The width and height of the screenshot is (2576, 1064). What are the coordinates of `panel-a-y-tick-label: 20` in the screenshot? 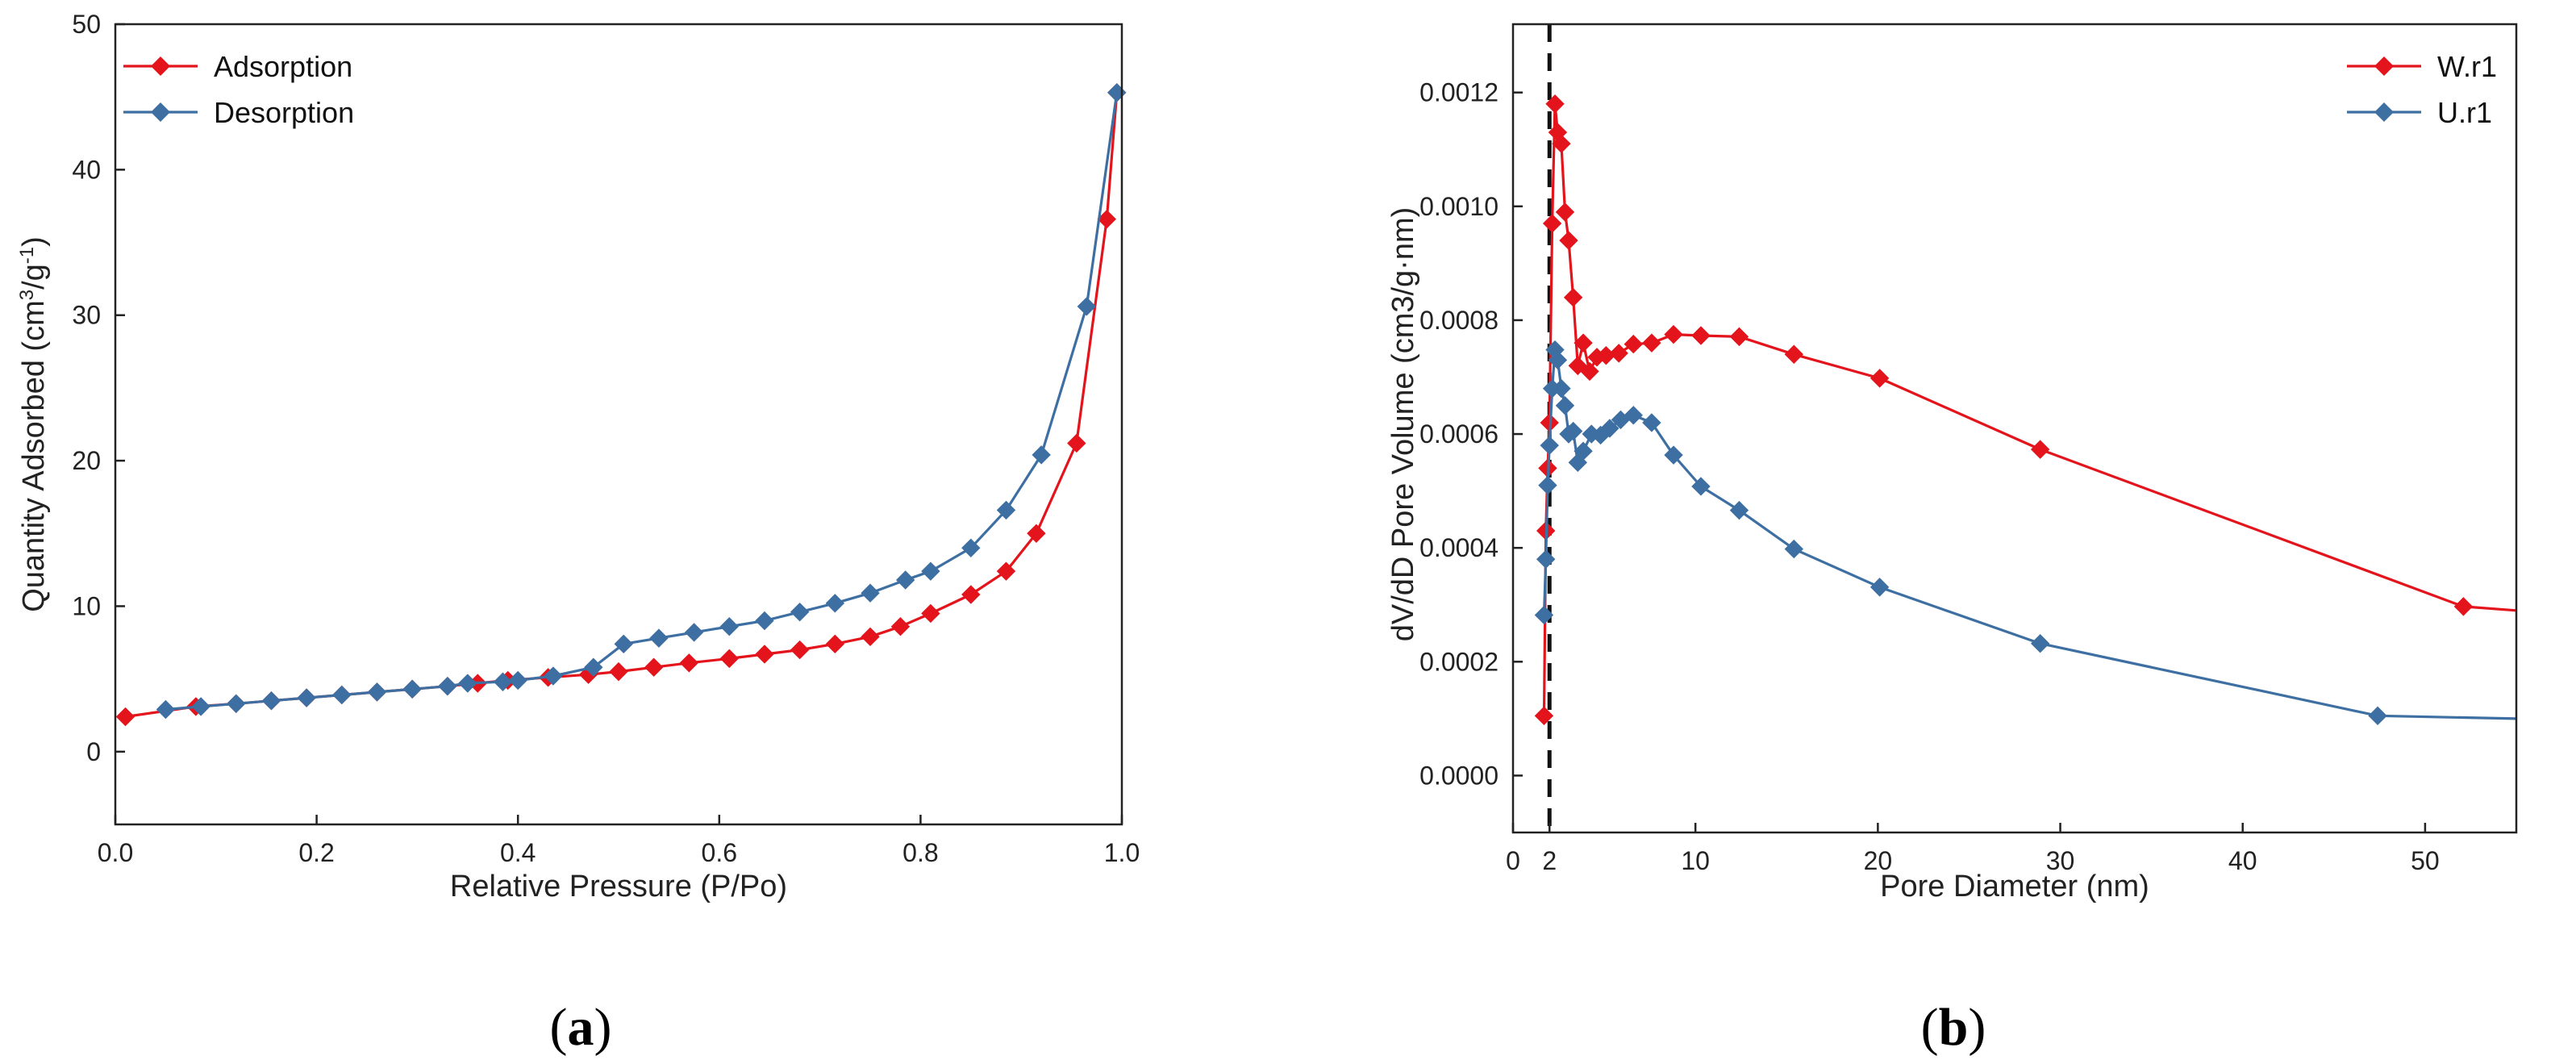 It's located at (86, 460).